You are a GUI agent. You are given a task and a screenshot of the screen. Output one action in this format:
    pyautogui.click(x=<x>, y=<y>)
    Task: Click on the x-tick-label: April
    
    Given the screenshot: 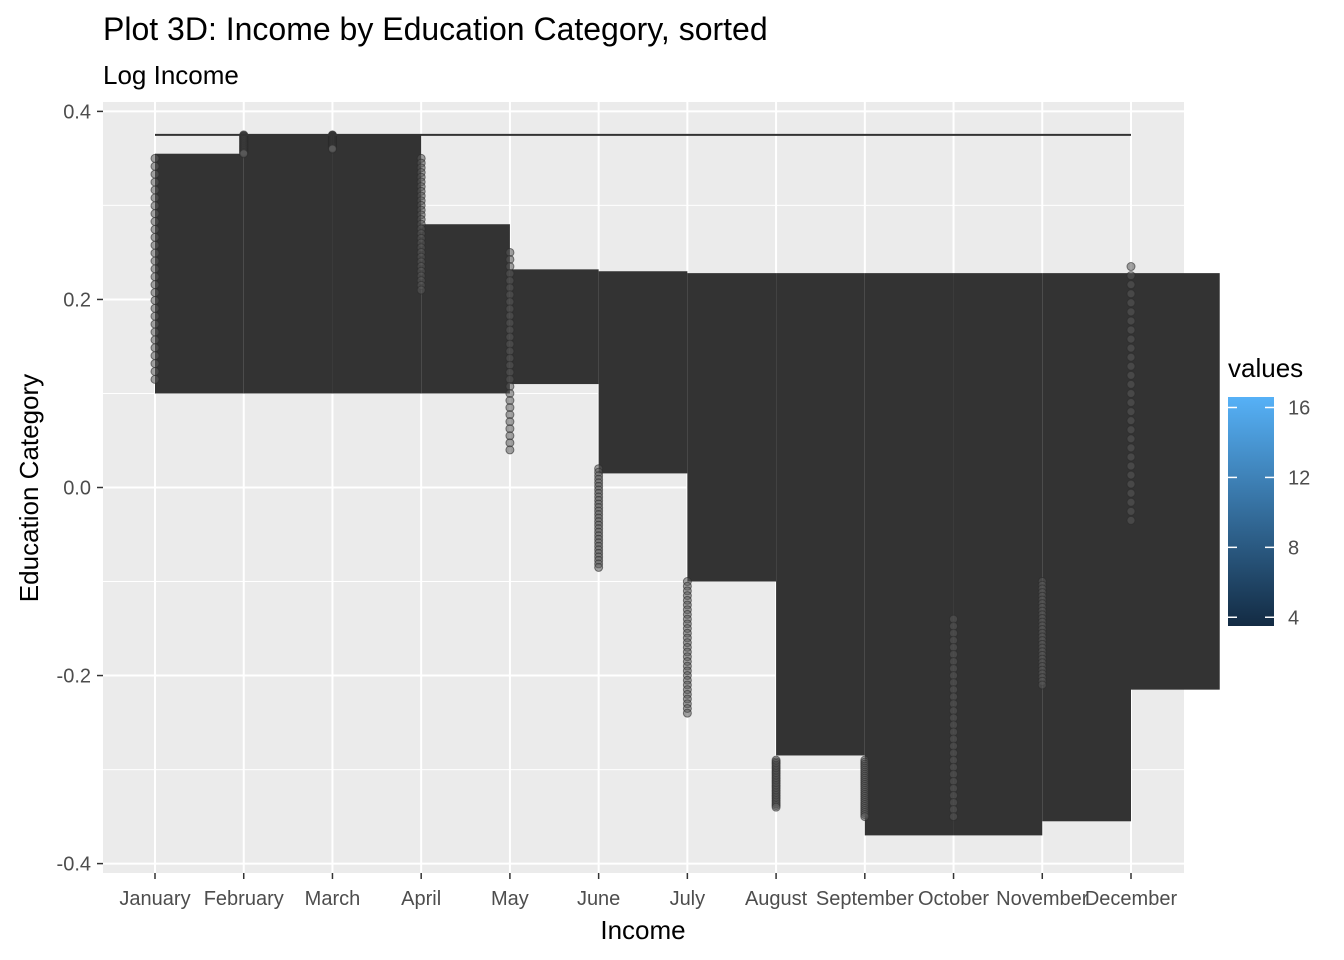 What is the action you would take?
    pyautogui.click(x=421, y=899)
    